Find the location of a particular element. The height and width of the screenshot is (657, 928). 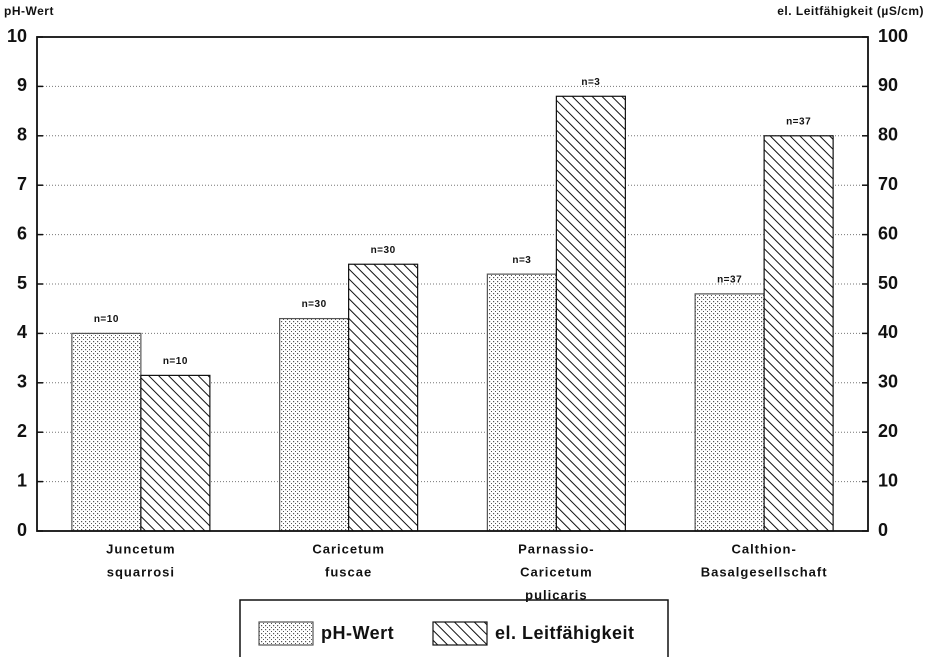

x-tick-label: Calthion- is located at coordinates (763, 548).